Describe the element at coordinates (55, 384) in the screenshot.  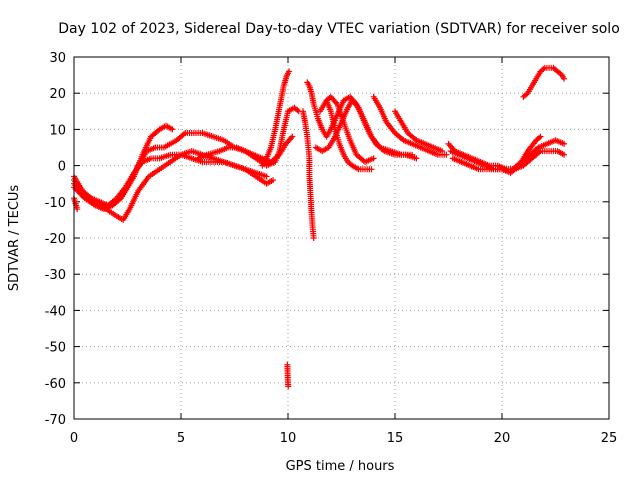
I see `y-tick-label: -60` at that location.